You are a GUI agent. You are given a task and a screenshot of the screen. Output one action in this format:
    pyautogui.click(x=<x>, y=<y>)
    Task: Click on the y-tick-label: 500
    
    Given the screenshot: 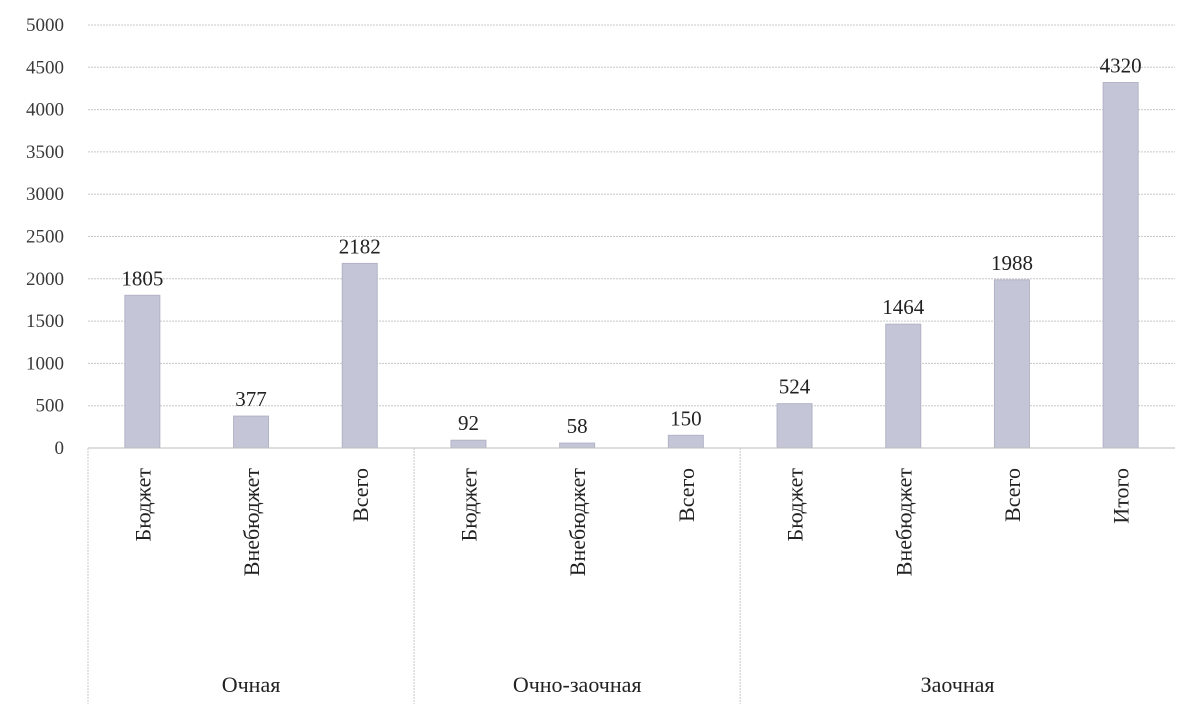 What is the action you would take?
    pyautogui.click(x=50, y=406)
    